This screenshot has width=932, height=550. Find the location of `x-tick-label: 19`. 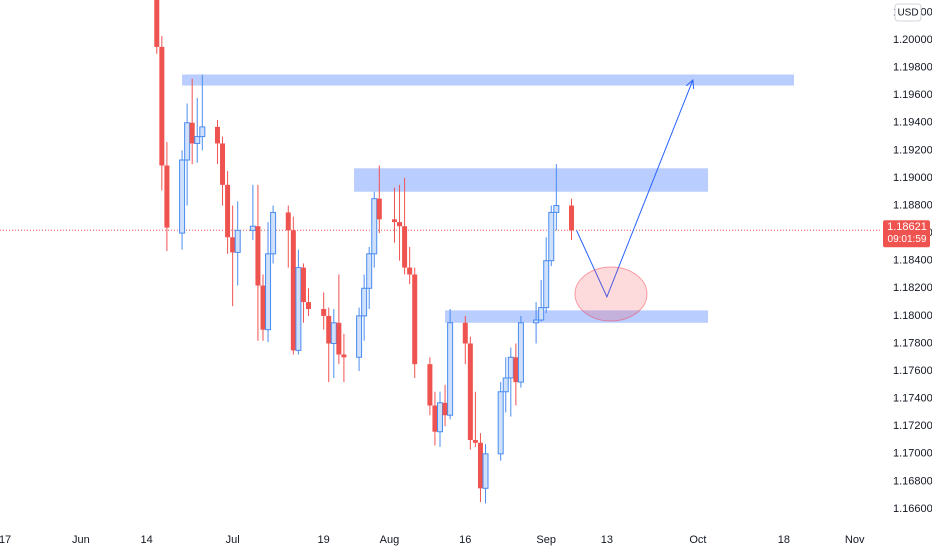

x-tick-label: 19 is located at coordinates (324, 540).